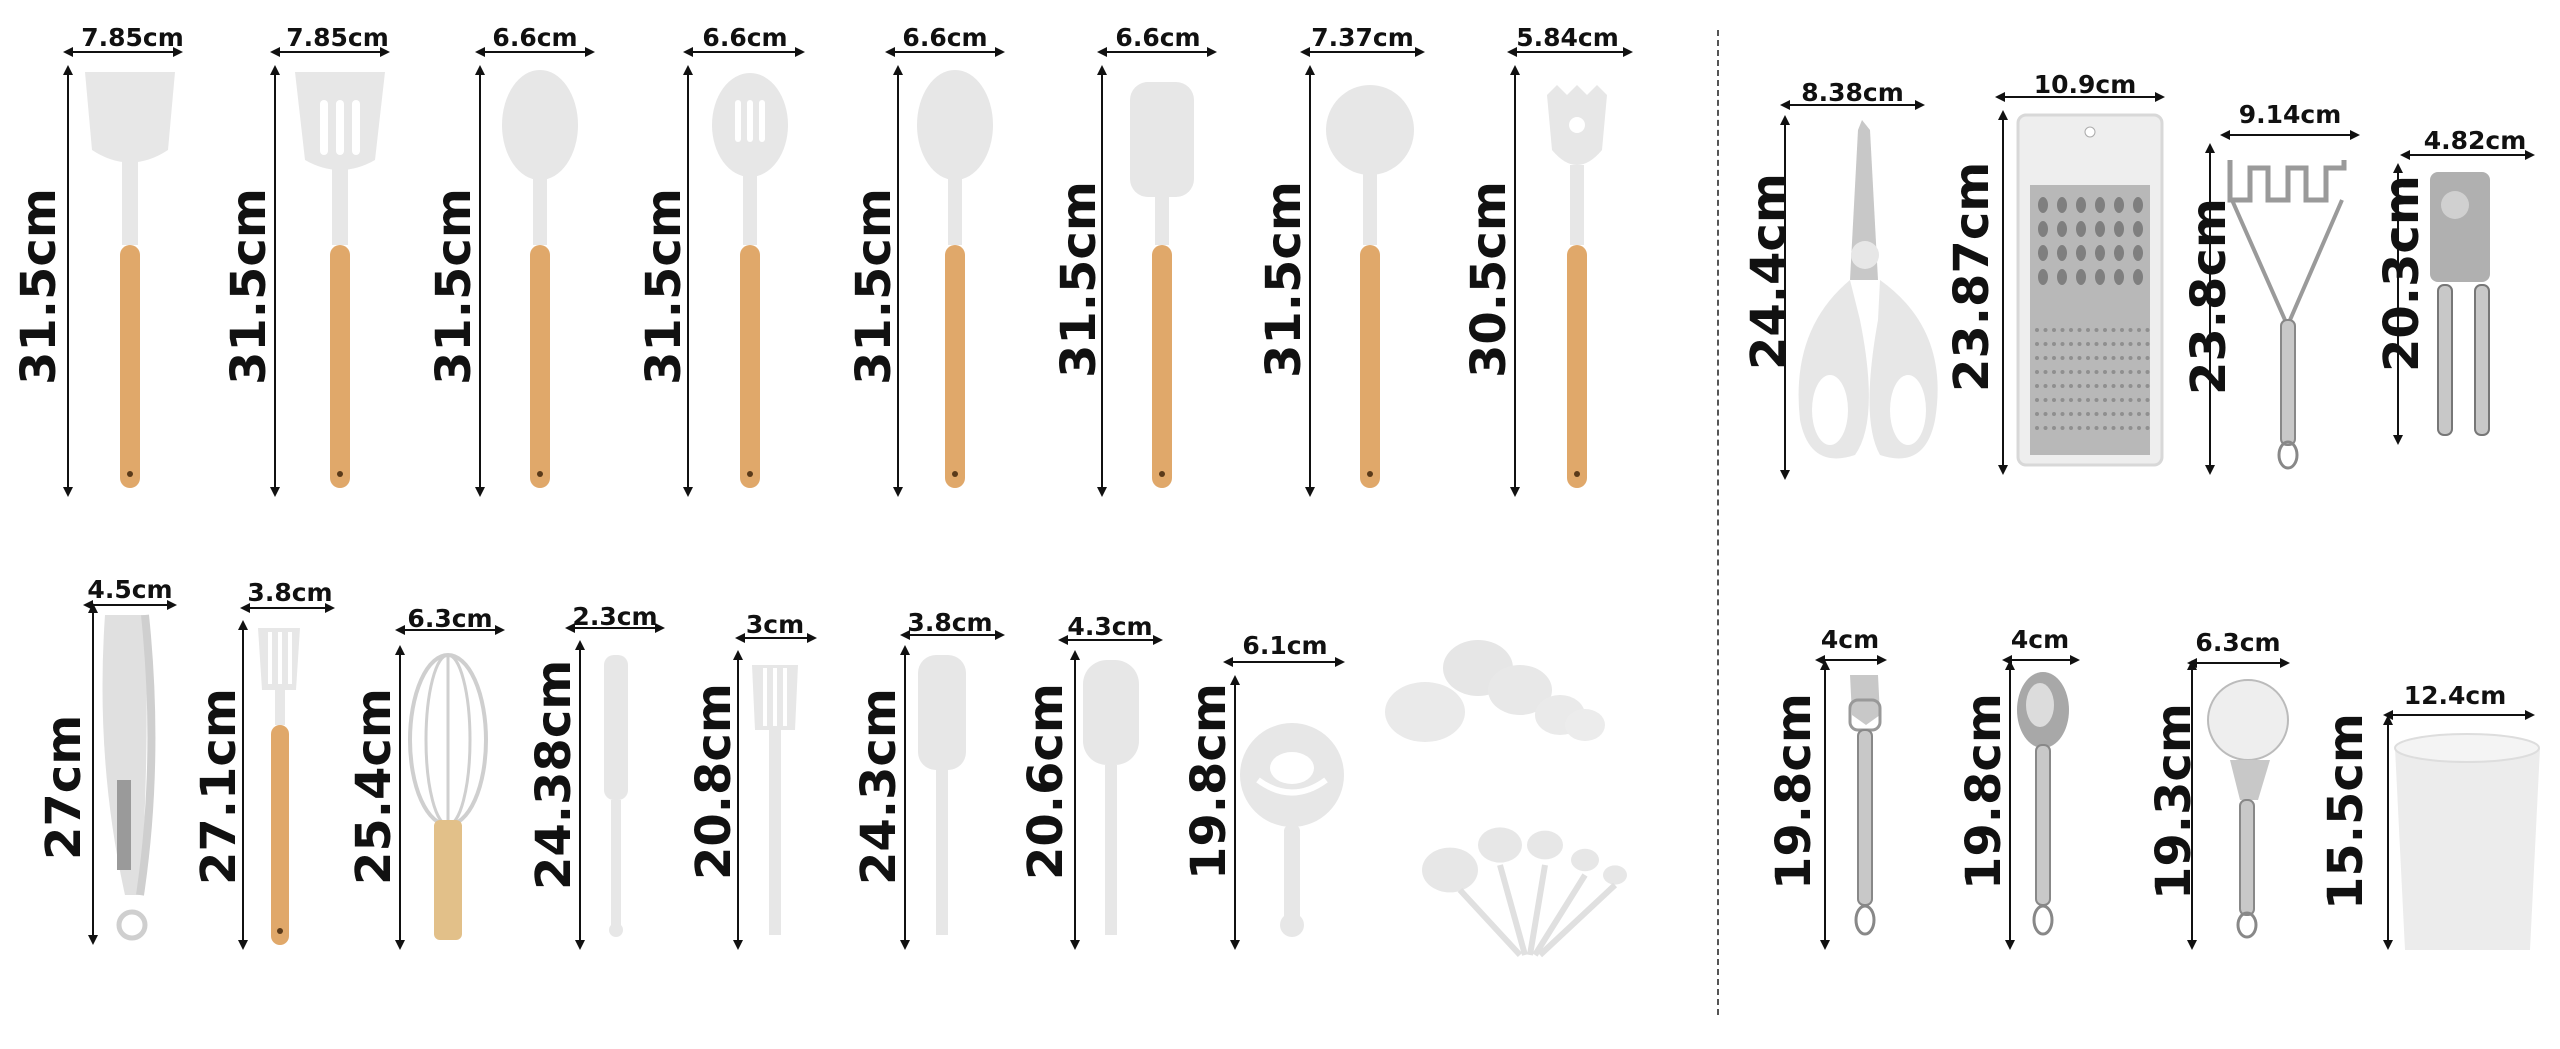 The height and width of the screenshot is (1049, 2560). I want to click on basting-brush-icon, so click(279, 786).